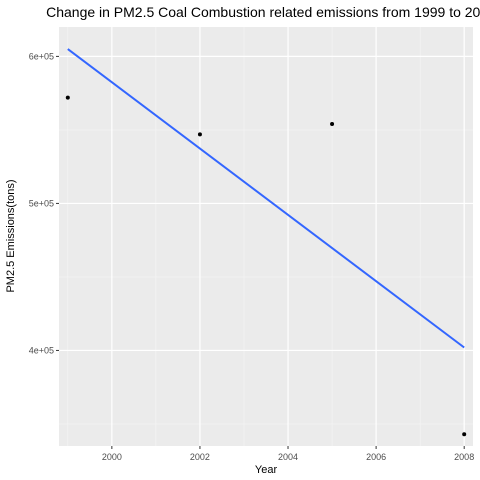  What do you see at coordinates (41, 350) in the screenshot?
I see `y-tick-label: 4e+05` at bounding box center [41, 350].